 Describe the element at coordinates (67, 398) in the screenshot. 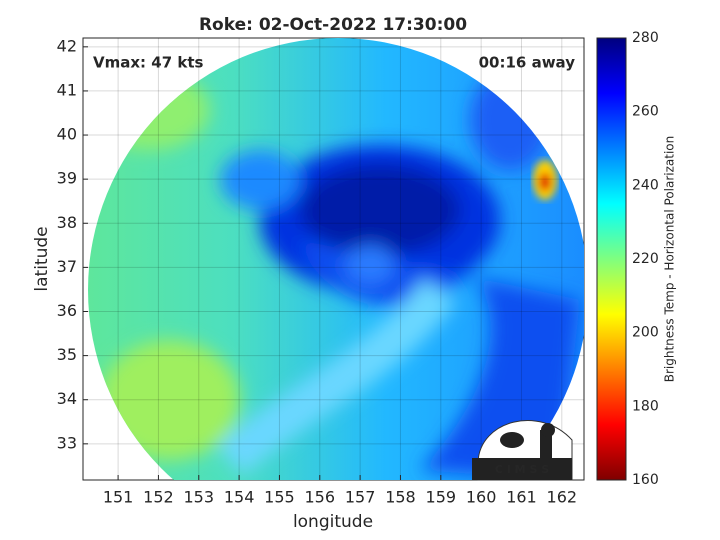

I see `y-tick-label: 34` at that location.